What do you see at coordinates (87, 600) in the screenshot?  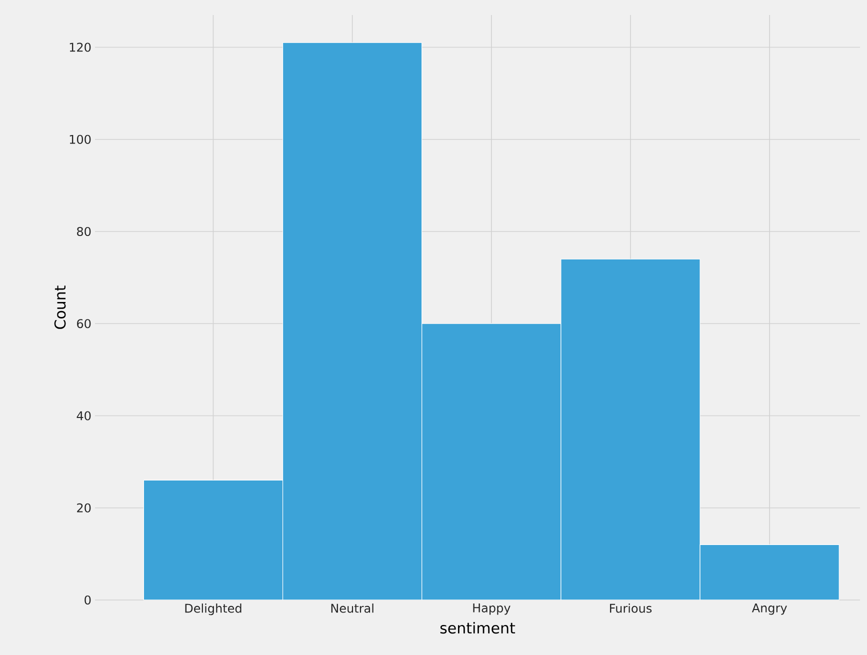 I see `y-tick-label: 0` at bounding box center [87, 600].